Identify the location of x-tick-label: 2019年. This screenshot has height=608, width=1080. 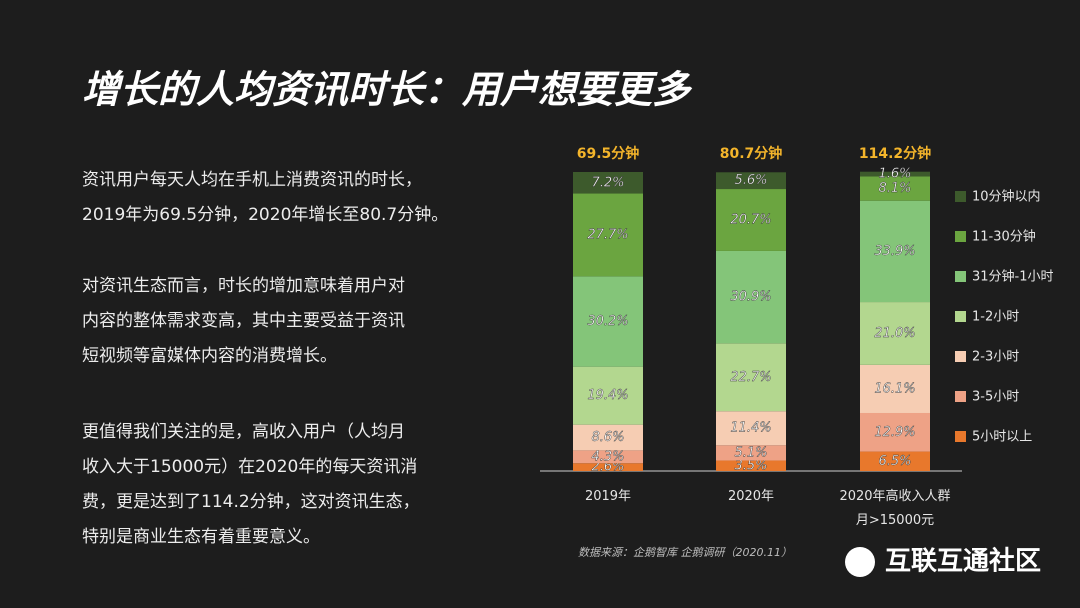
(608, 496).